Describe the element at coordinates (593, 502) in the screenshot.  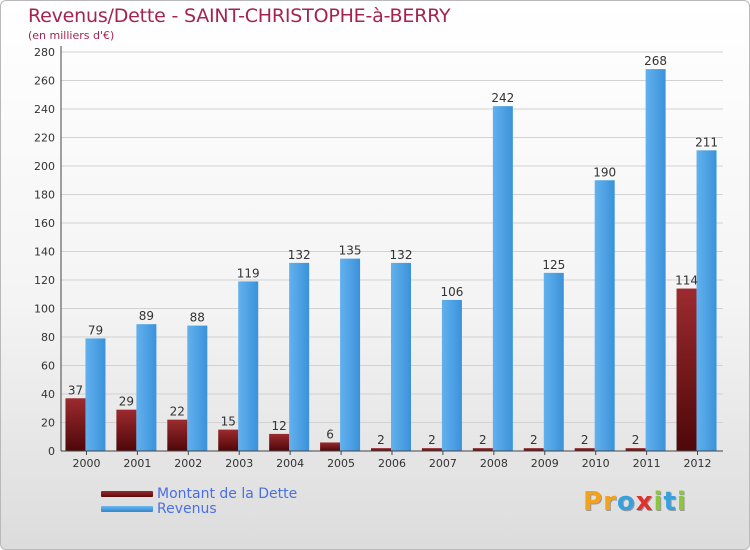
I see `logo-letter: P` at that location.